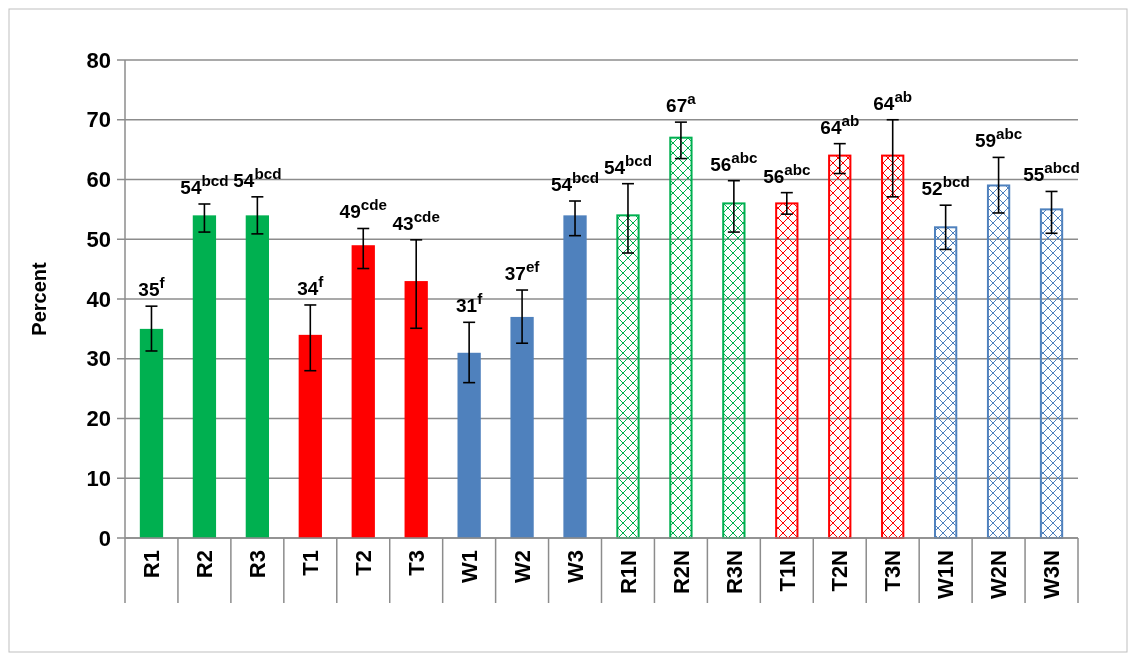 Image resolution: width=1136 pixels, height=661 pixels. What do you see at coordinates (98, 359) in the screenshot?
I see `y-tick-label: 30` at bounding box center [98, 359].